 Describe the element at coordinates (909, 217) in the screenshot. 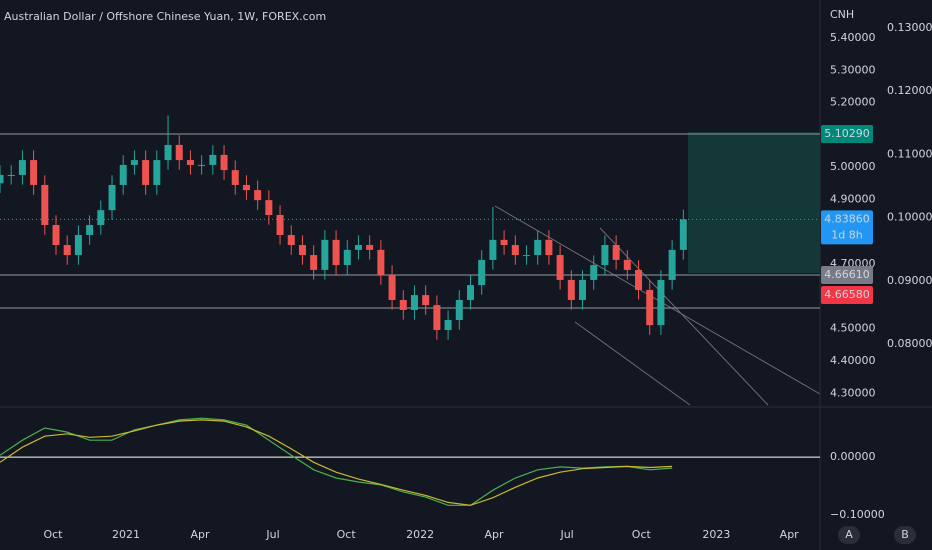

I see `y2-tick-label: 0.10000` at that location.